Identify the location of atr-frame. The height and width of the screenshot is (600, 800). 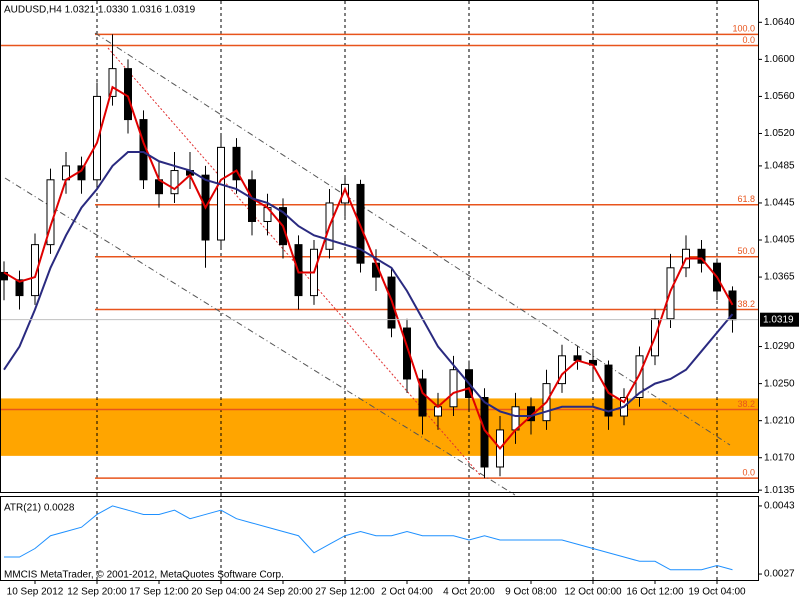
(379, 538).